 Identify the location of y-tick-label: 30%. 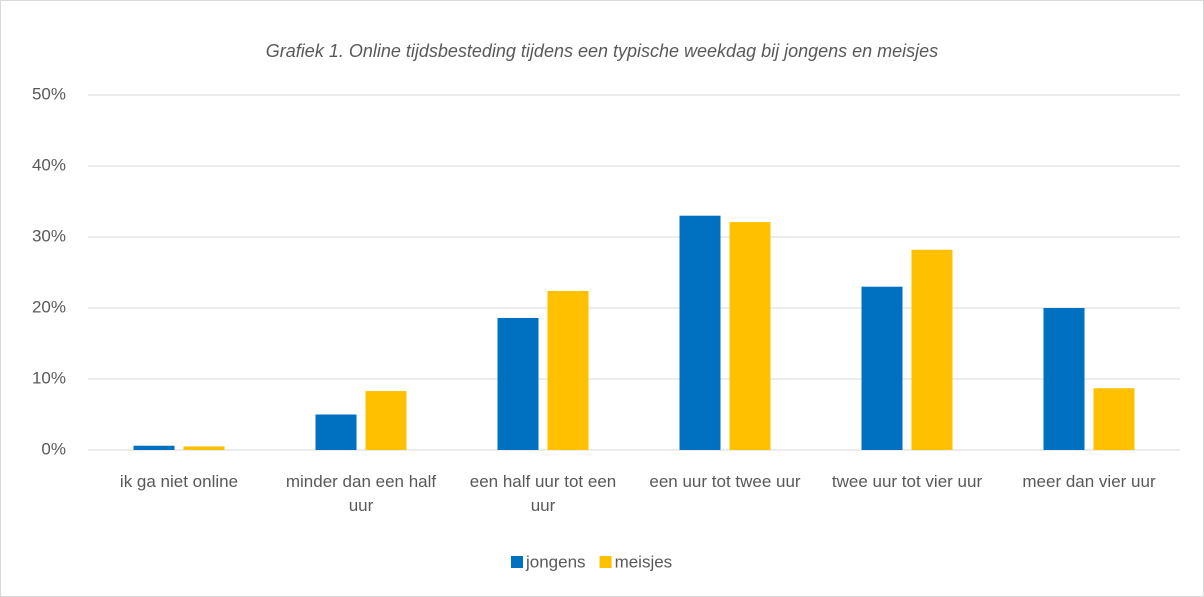
(49, 235).